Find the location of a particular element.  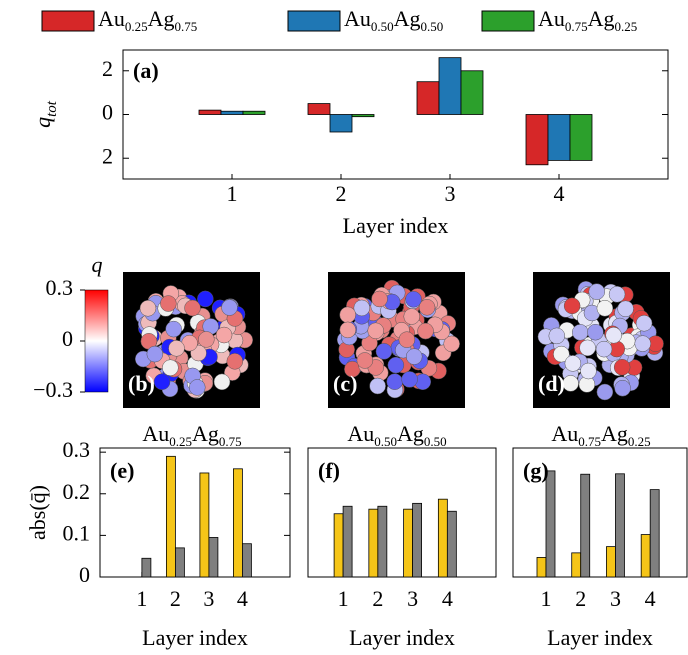

panel-title: Au0.25Ag0.75 is located at coordinates (191, 435).